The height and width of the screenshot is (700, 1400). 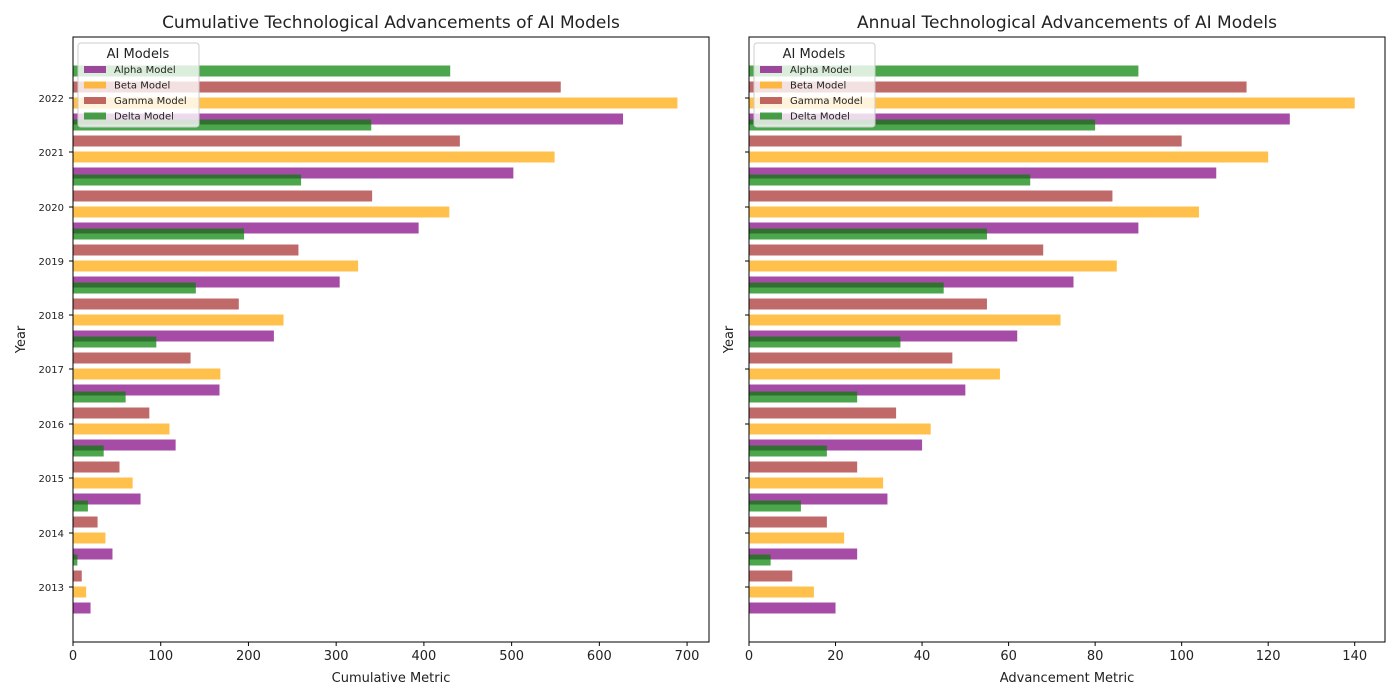 I want to click on bar-delta-model-2022, so click(x=262, y=71).